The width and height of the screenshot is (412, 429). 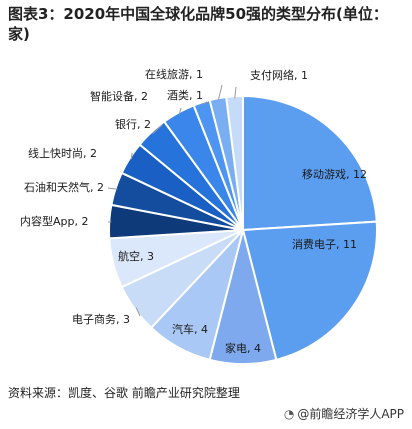 What do you see at coordinates (62, 153) in the screenshot?
I see `slice-label: 线上快时尚, 2` at bounding box center [62, 153].